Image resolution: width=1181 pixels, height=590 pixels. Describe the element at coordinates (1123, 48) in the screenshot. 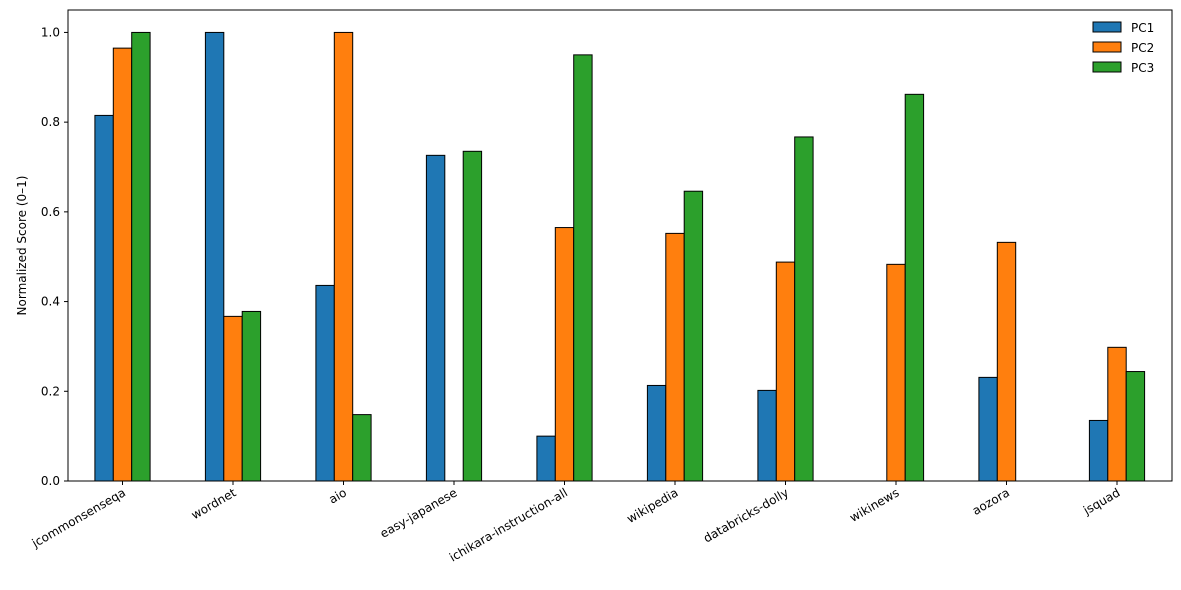

I see `legend: PC1 PC2 PC3` at that location.